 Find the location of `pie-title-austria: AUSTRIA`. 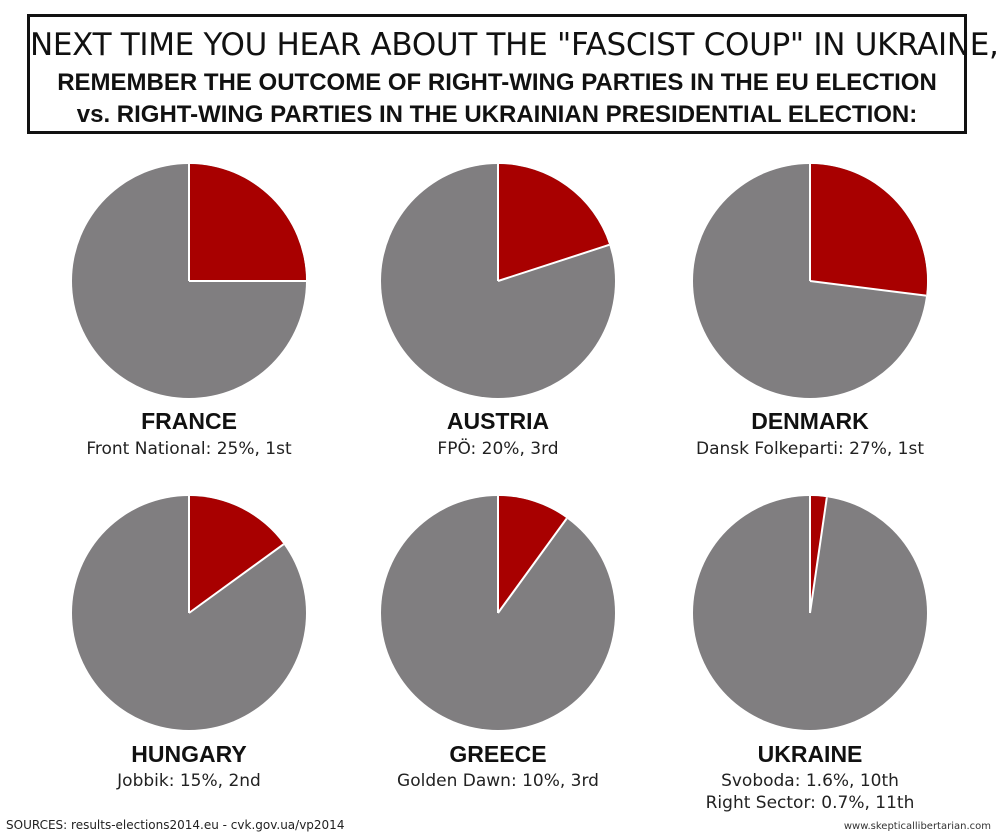

pie-title-austria: AUSTRIA is located at coordinates (498, 421).